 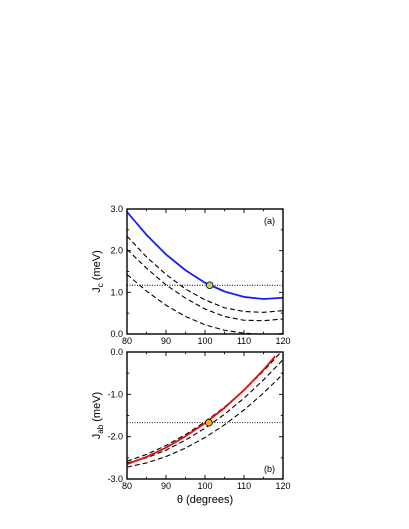 What do you see at coordinates (269, 469) in the screenshot?
I see `panel-label: (b)` at bounding box center [269, 469].